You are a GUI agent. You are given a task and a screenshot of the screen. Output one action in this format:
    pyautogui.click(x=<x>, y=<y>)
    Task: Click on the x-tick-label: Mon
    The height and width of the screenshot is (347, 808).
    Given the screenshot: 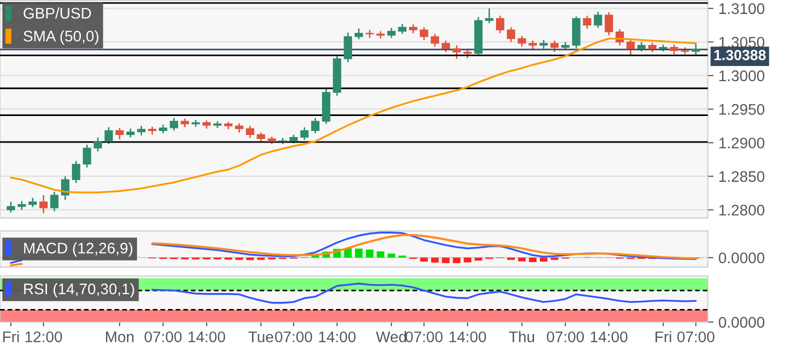 What is the action you would take?
    pyautogui.click(x=120, y=337)
    